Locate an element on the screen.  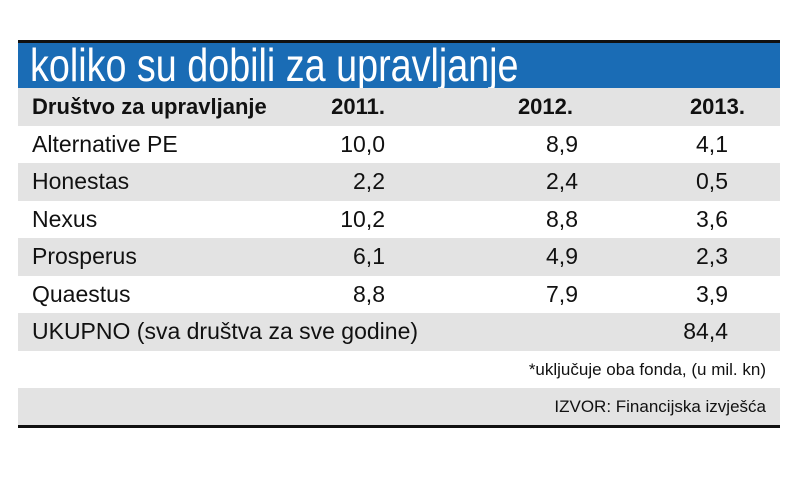
table-row: Alternative PE 10,0 8,9 4,1 is located at coordinates (399, 145).